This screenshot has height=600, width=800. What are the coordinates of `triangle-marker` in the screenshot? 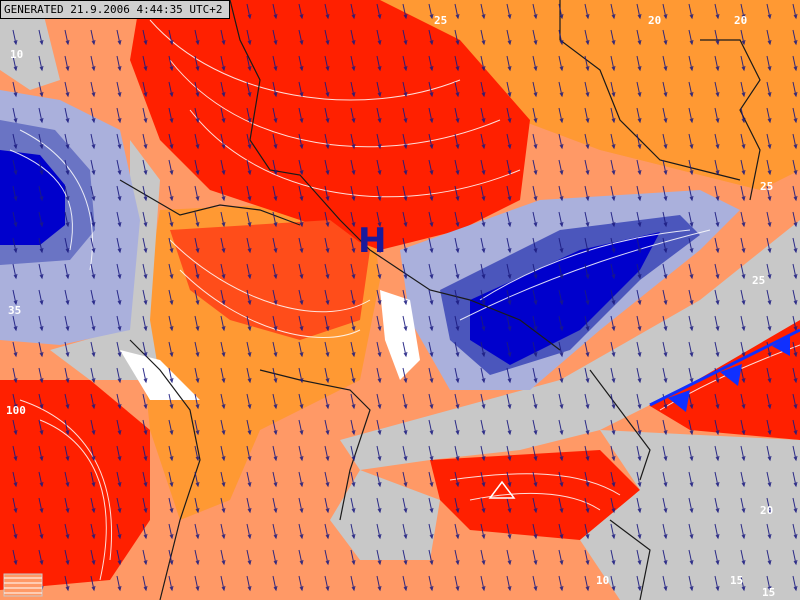 It's located at (502, 489).